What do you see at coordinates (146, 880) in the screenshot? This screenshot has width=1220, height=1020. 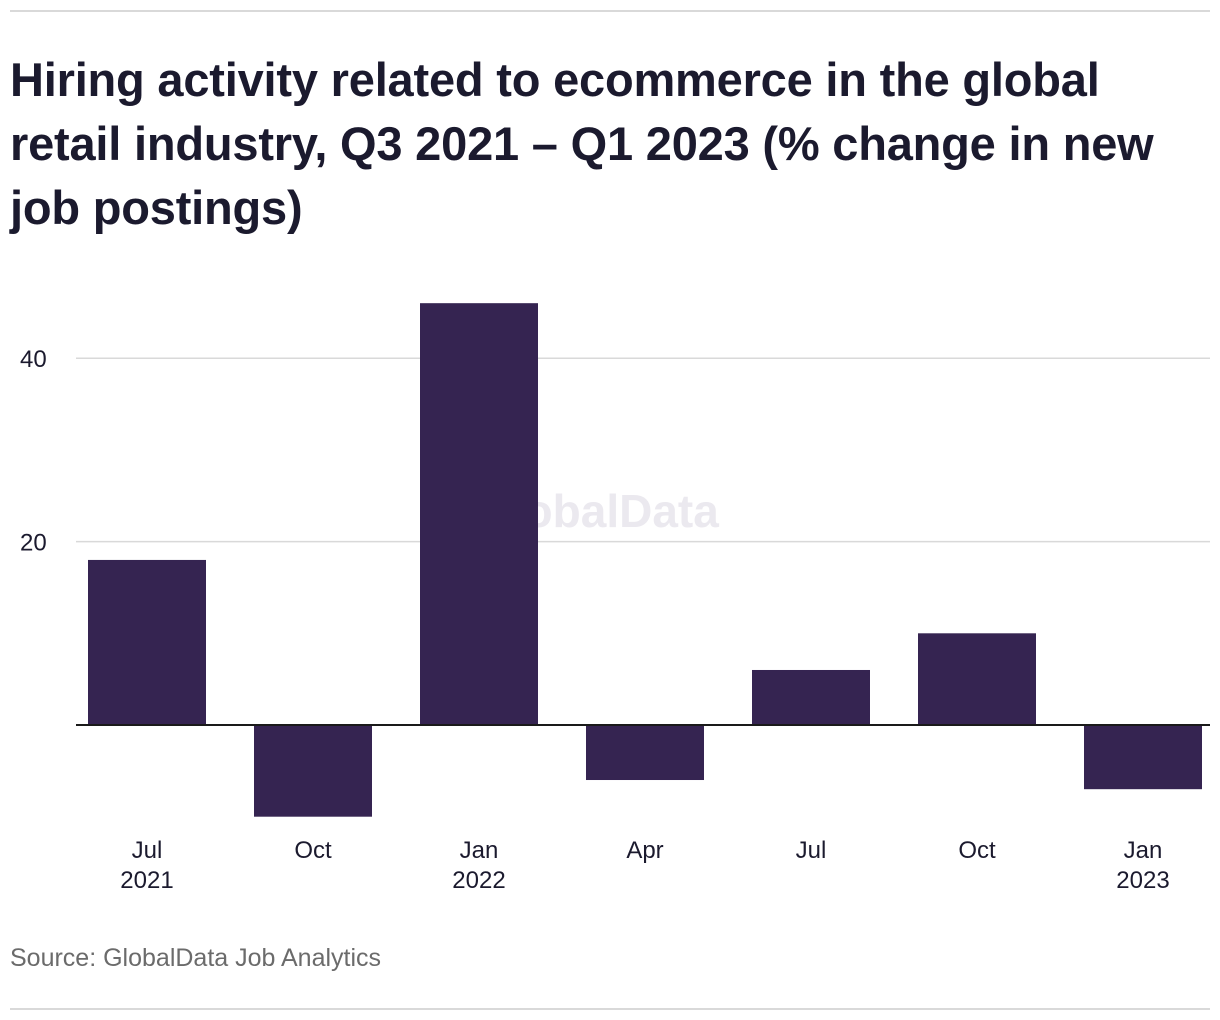 I see `x-tick-label: 2021` at bounding box center [146, 880].